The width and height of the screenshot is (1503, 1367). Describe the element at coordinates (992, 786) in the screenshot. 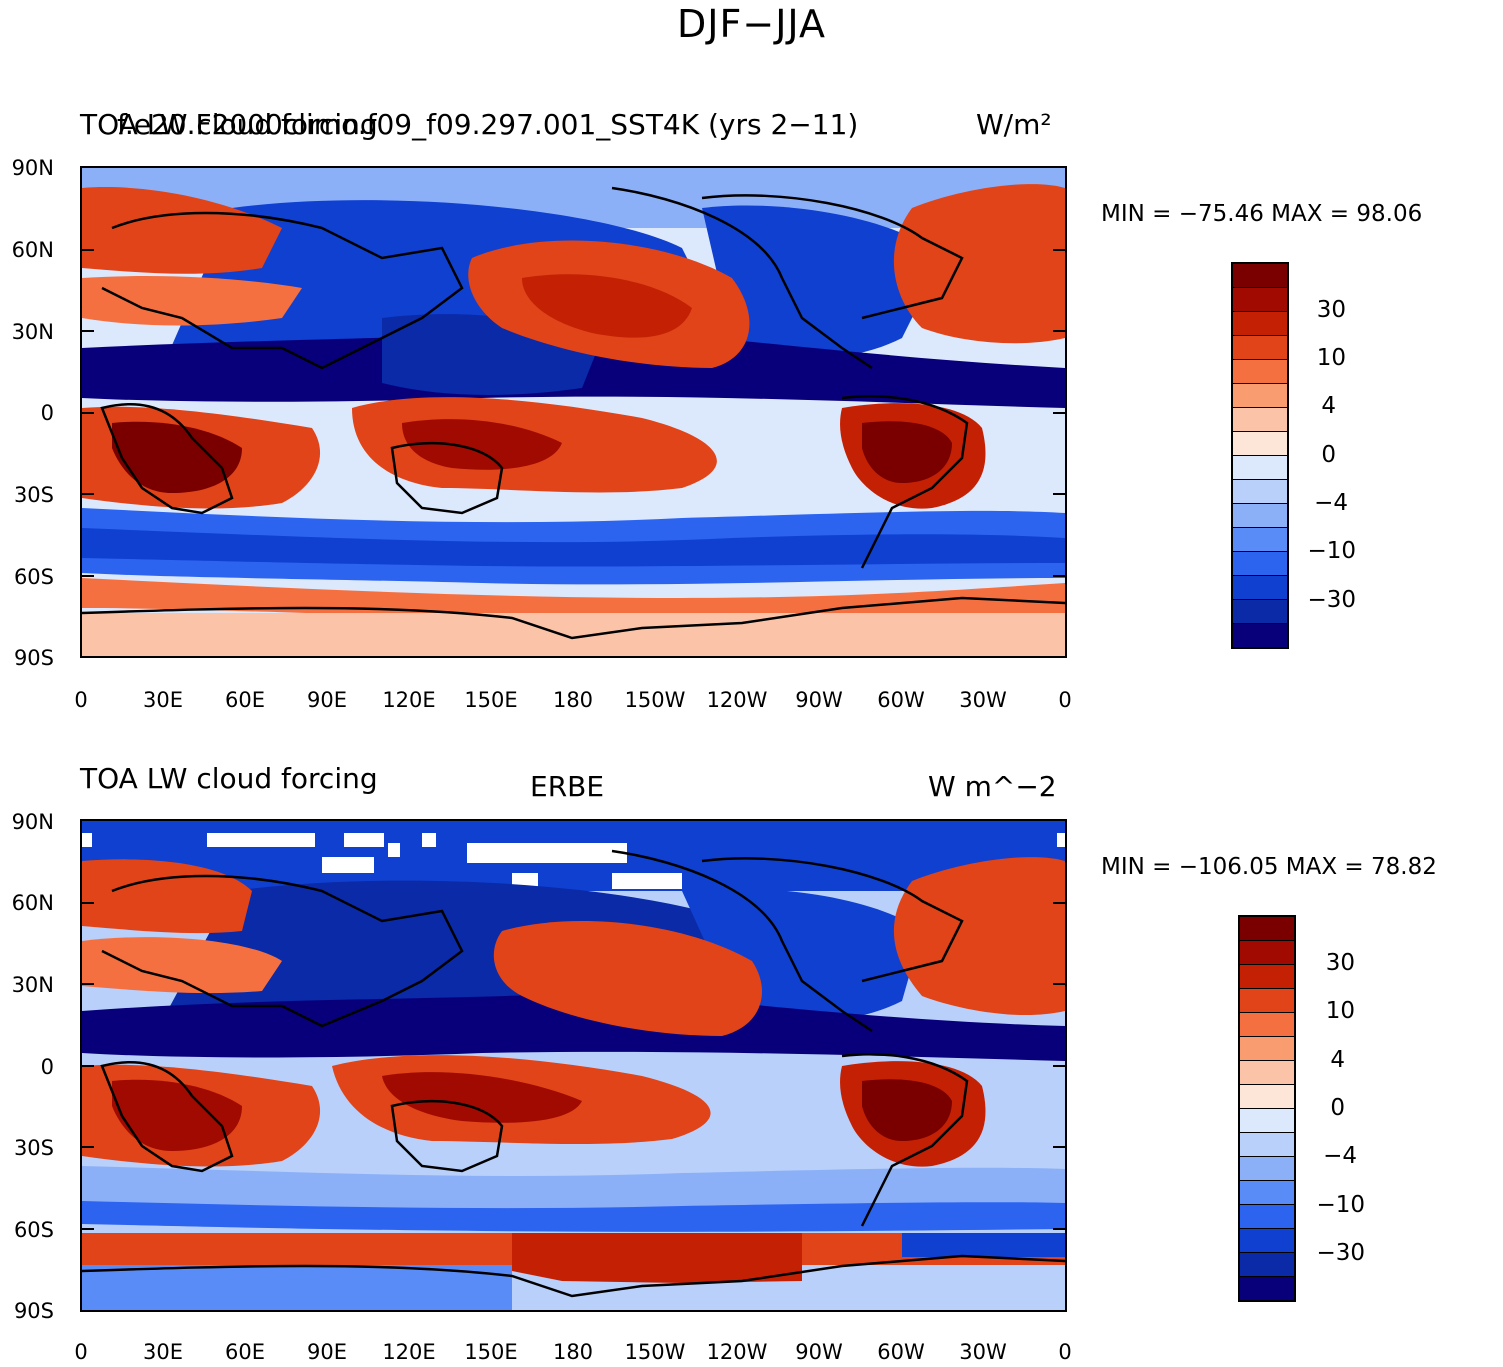

I see `panel-title-right: W m^−2` at that location.